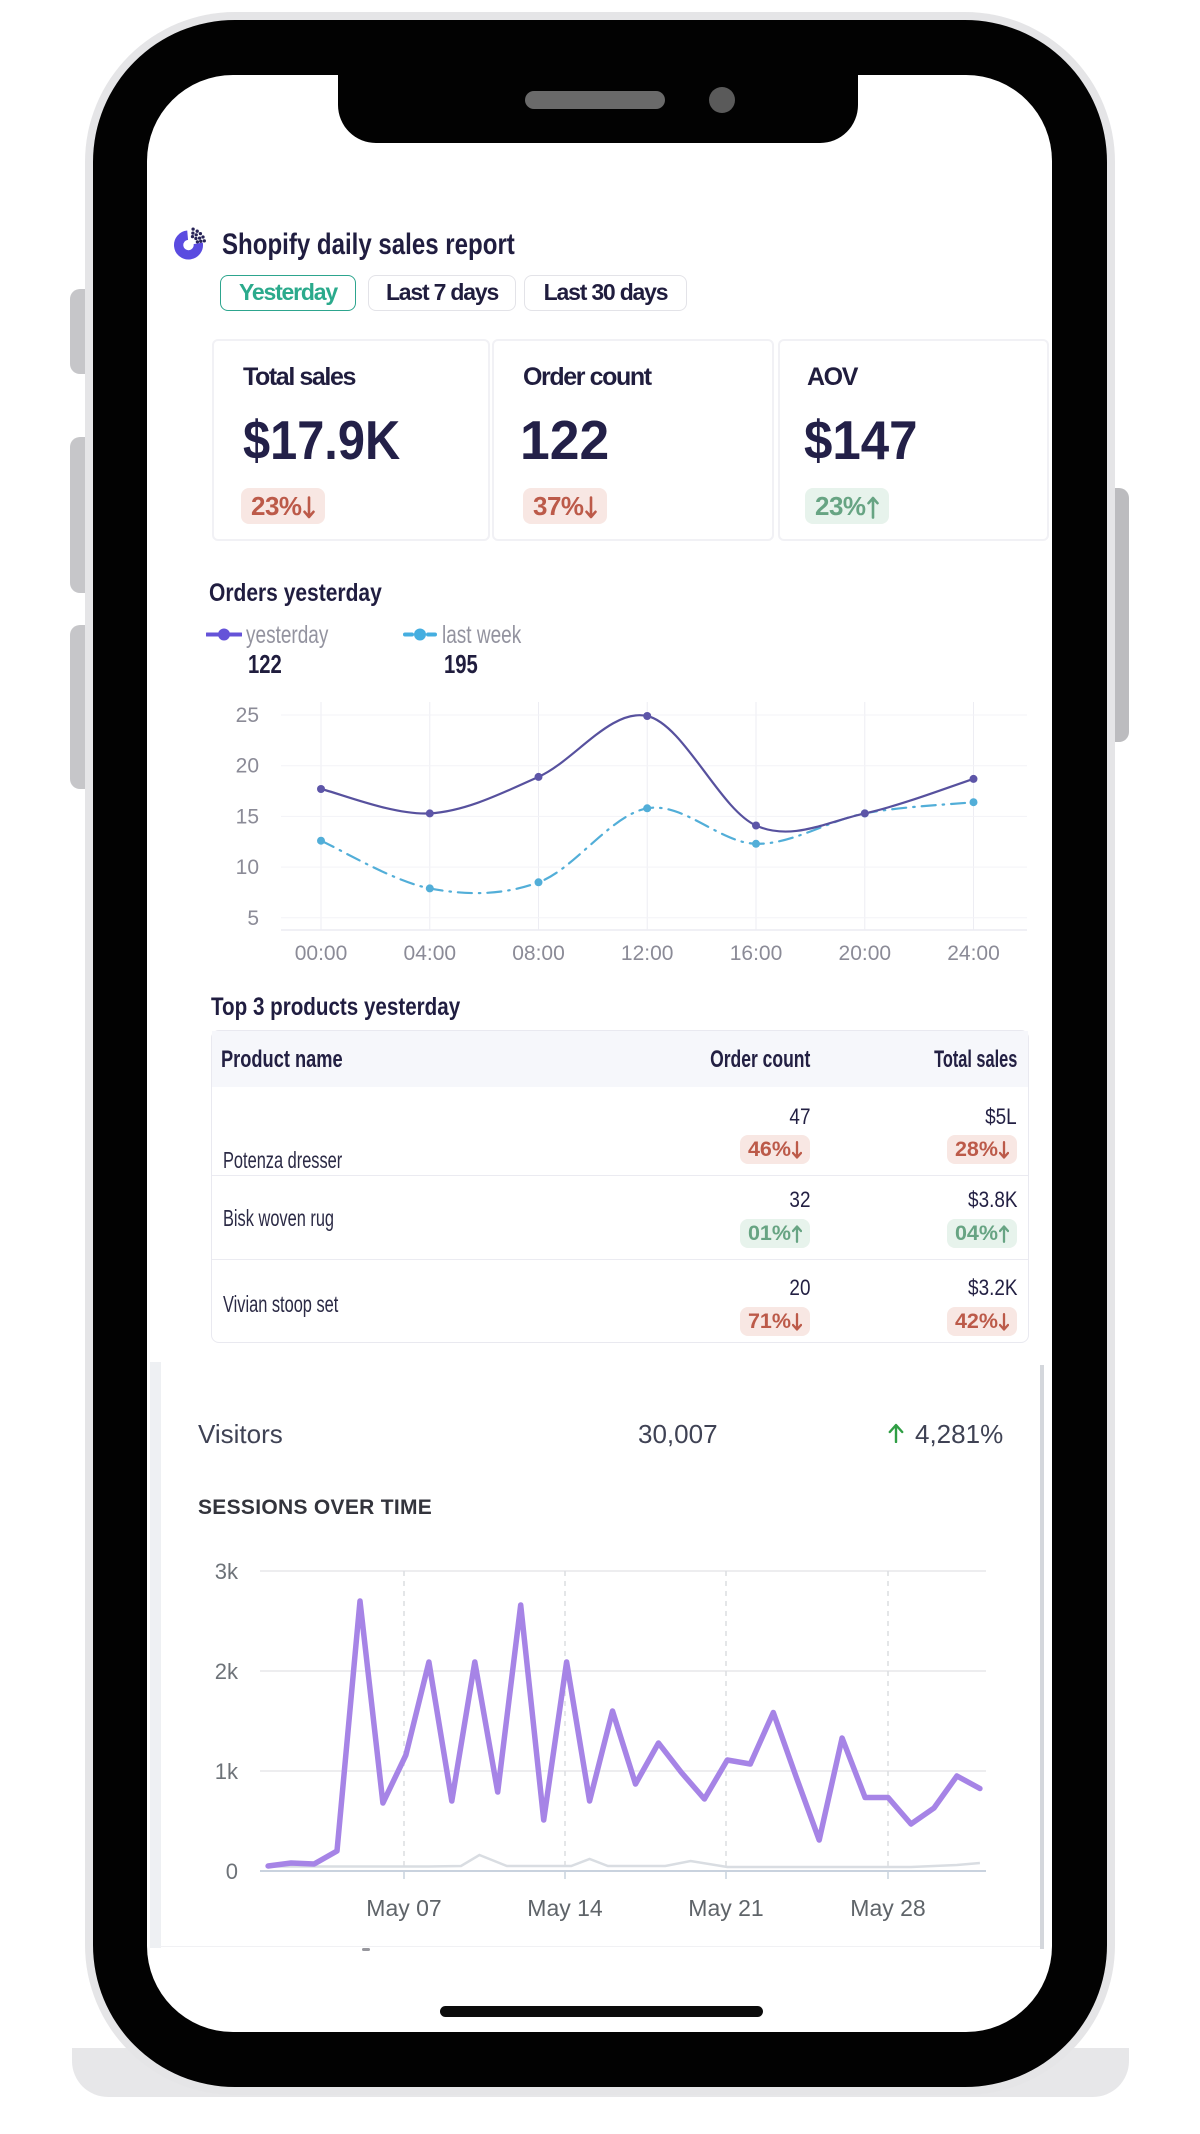  What do you see at coordinates (725, 1908) in the screenshot?
I see `svg-text: May 21` at bounding box center [725, 1908].